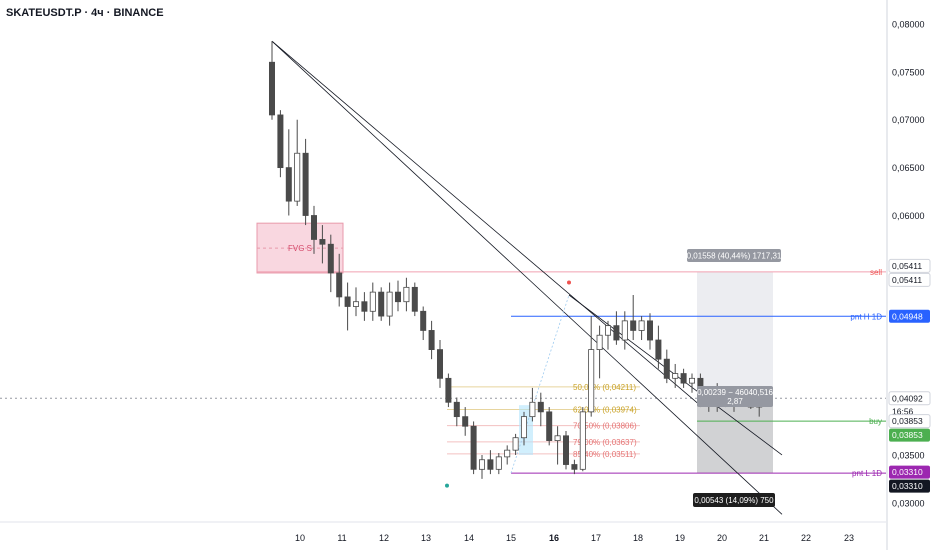 Image resolution: width=932 pixels, height=550 pixels. I want to click on pnt-h-price-tag-bg, so click(909, 316).